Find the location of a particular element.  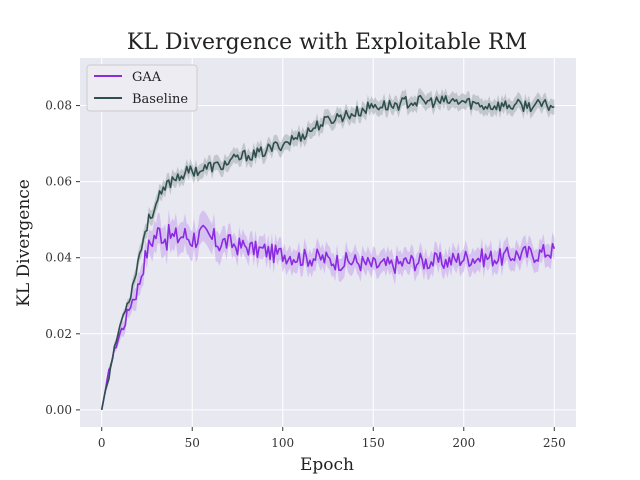

y-tick-label: 0.06 is located at coordinates (58, 182).